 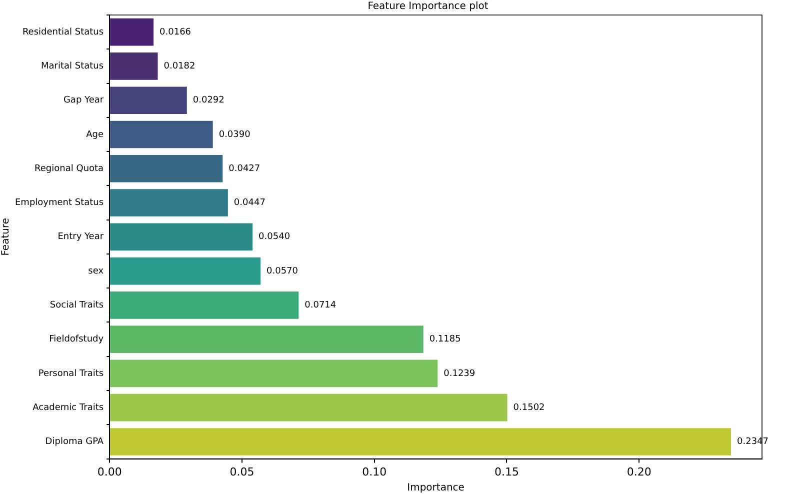 I want to click on data-label: 0.1502, so click(x=529, y=407).